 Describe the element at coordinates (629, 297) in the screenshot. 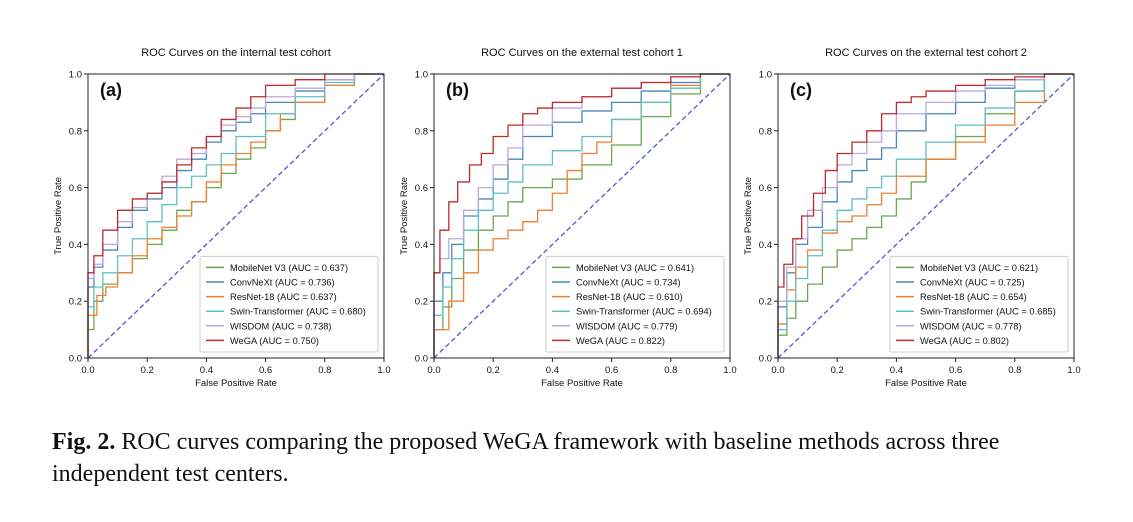

I see `legend-entry: ResNet-18 (AUC = 0.610)` at that location.